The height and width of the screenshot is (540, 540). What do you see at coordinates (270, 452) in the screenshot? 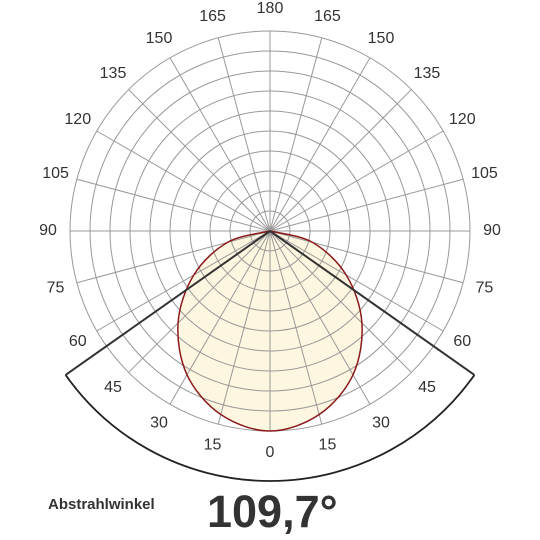
I see `angle-label: 0` at bounding box center [270, 452].